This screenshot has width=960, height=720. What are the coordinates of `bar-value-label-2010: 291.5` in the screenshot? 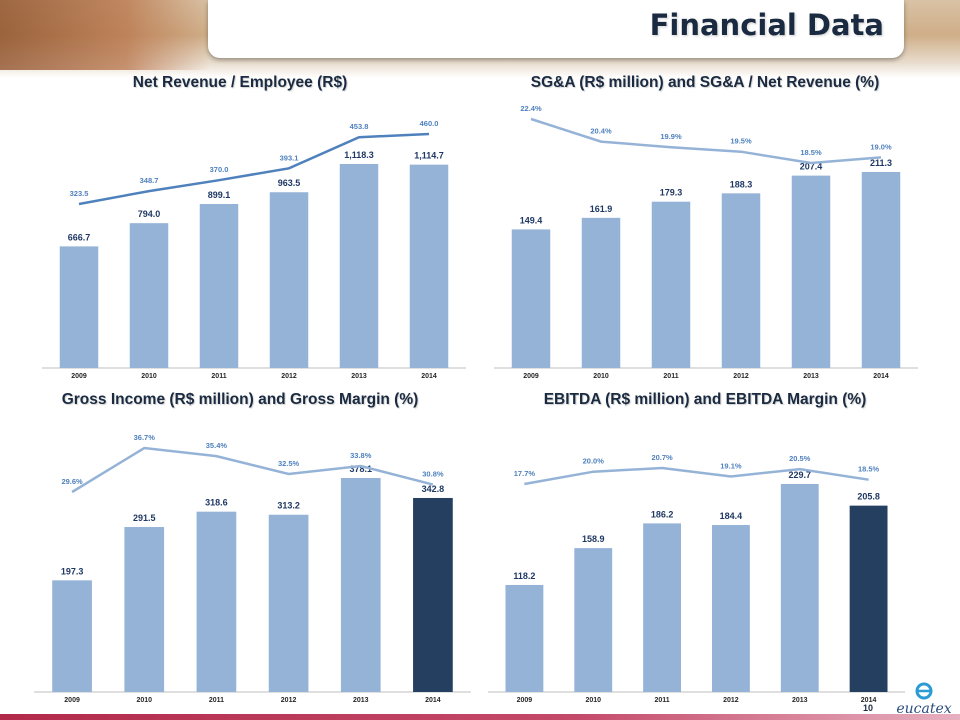 It's located at (144, 518).